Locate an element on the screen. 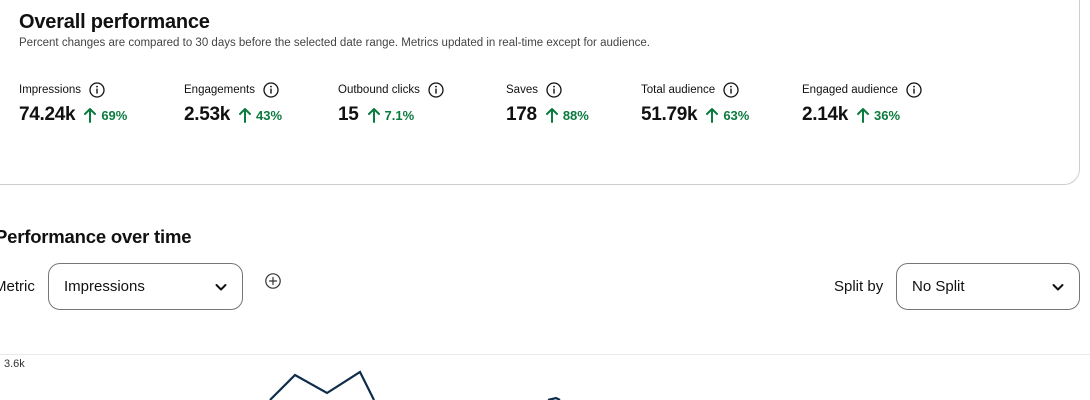  metric-value: 2.14k is located at coordinates (825, 114).